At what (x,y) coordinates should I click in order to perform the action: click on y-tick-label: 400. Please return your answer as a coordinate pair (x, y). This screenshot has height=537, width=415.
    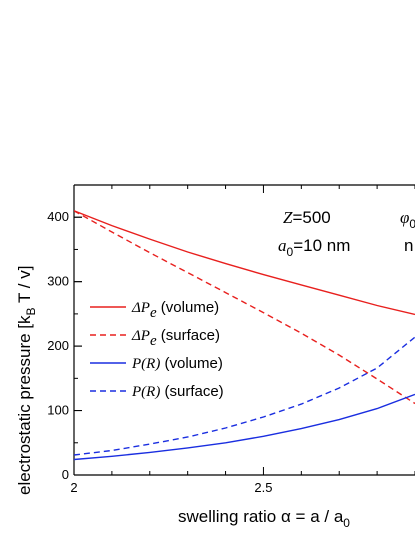
    Looking at the image, I should click on (58, 216).